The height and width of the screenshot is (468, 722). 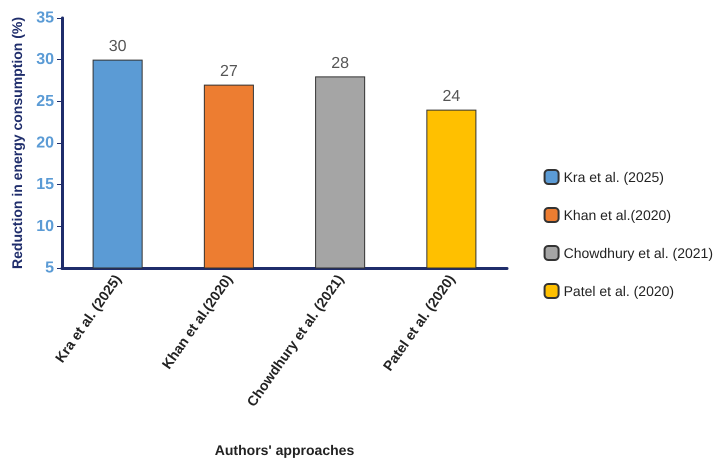 What do you see at coordinates (45, 101) in the screenshot?
I see `y-tick-label: 25` at bounding box center [45, 101].